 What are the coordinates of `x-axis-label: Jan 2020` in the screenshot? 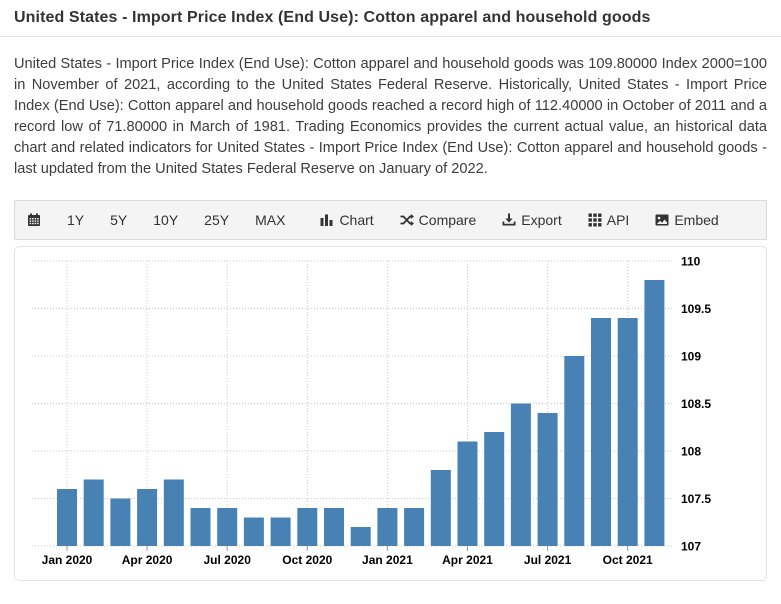 It's located at (67, 560).